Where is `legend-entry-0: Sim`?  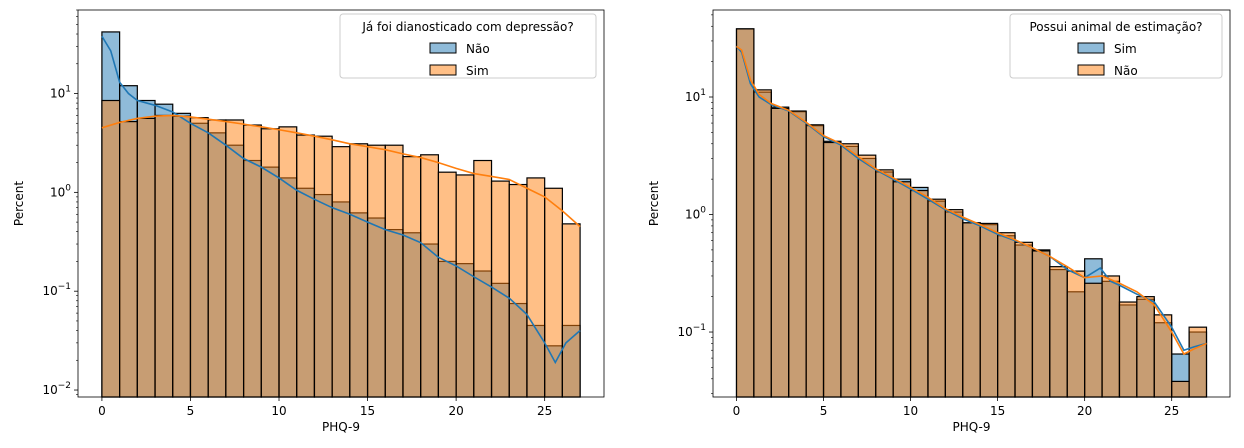 legend-entry-0: Sim is located at coordinates (1125, 49).